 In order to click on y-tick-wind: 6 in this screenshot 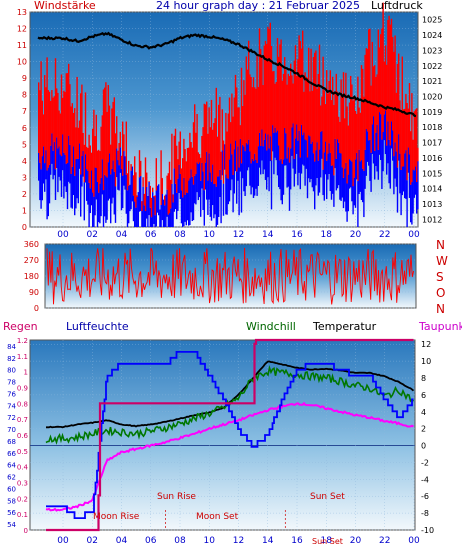, I will do `click(24, 128)`.